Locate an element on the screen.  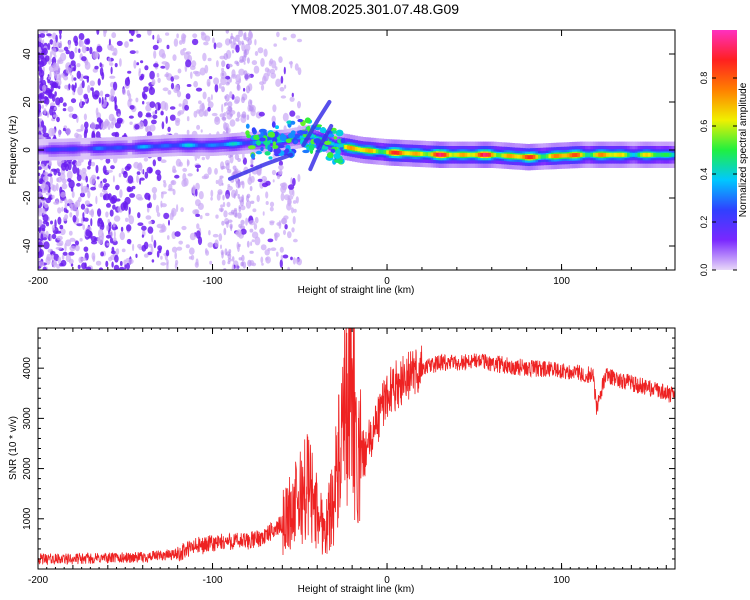
y-tick-label: -20 is located at coordinates (27, 197).